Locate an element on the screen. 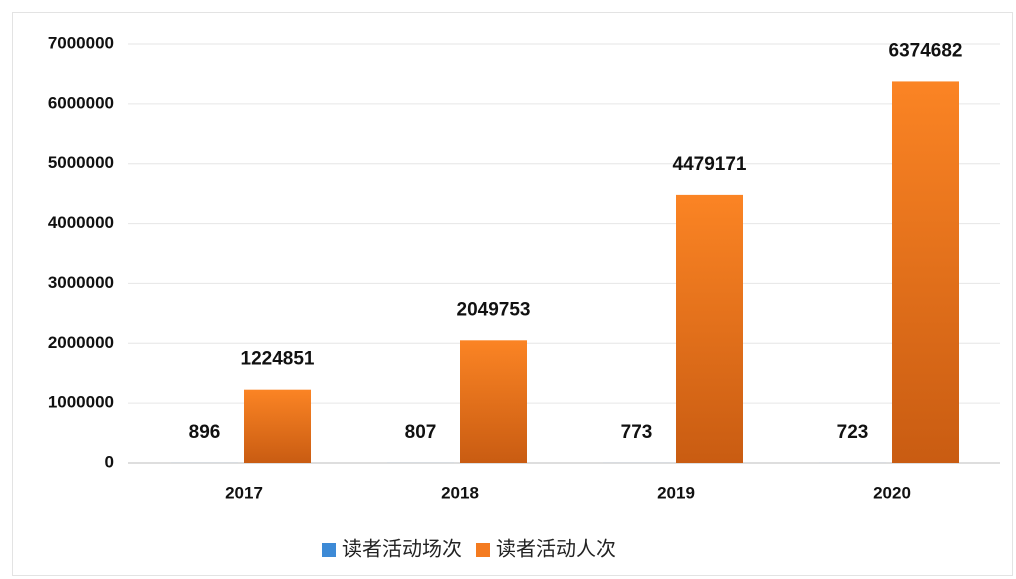  legend-label: 读者活动场次 is located at coordinates (402, 549).